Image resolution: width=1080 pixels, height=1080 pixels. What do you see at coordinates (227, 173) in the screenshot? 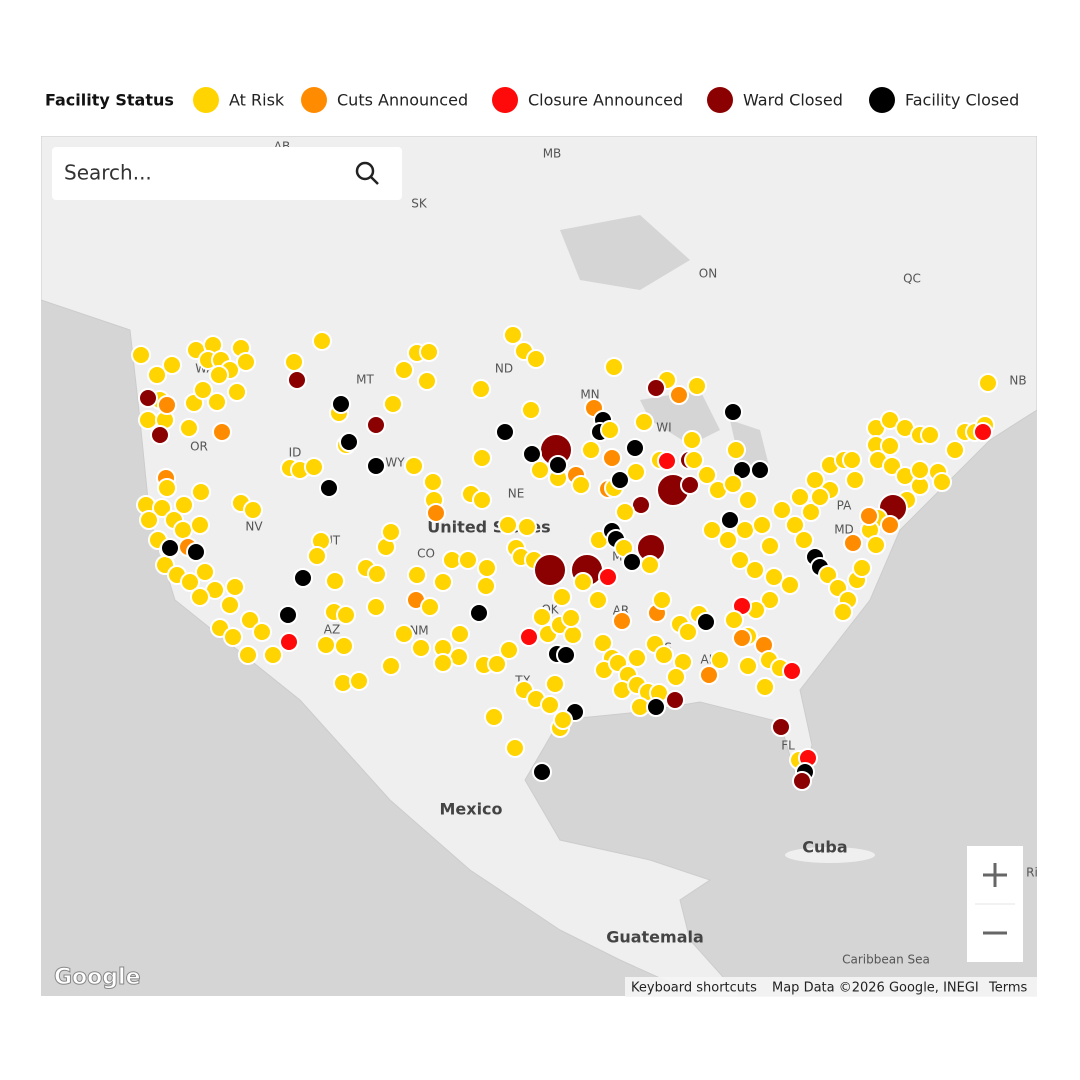
I see `search-box` at bounding box center [227, 173].